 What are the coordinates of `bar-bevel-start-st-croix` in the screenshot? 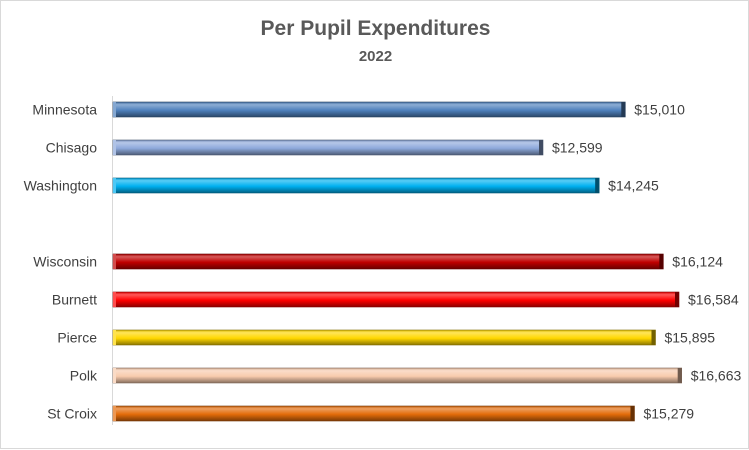 It's located at (114, 413).